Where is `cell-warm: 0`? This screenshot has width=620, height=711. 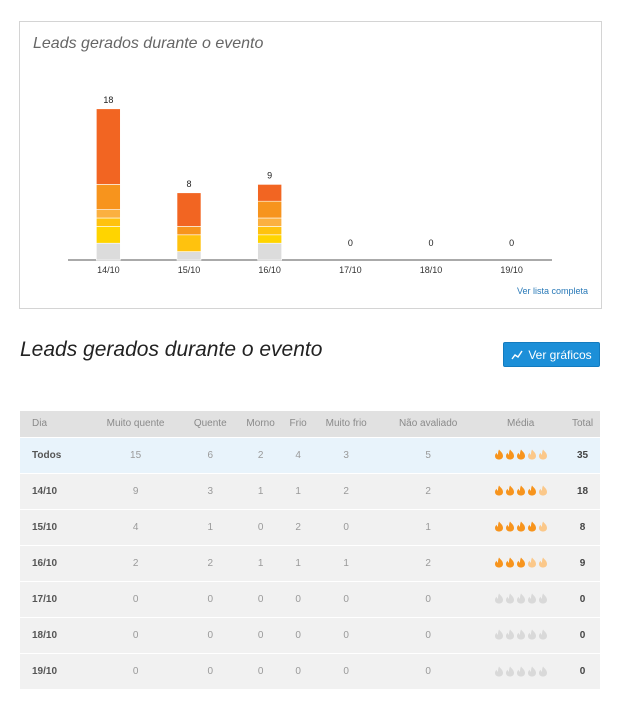
cell-warm: 0 is located at coordinates (260, 670).